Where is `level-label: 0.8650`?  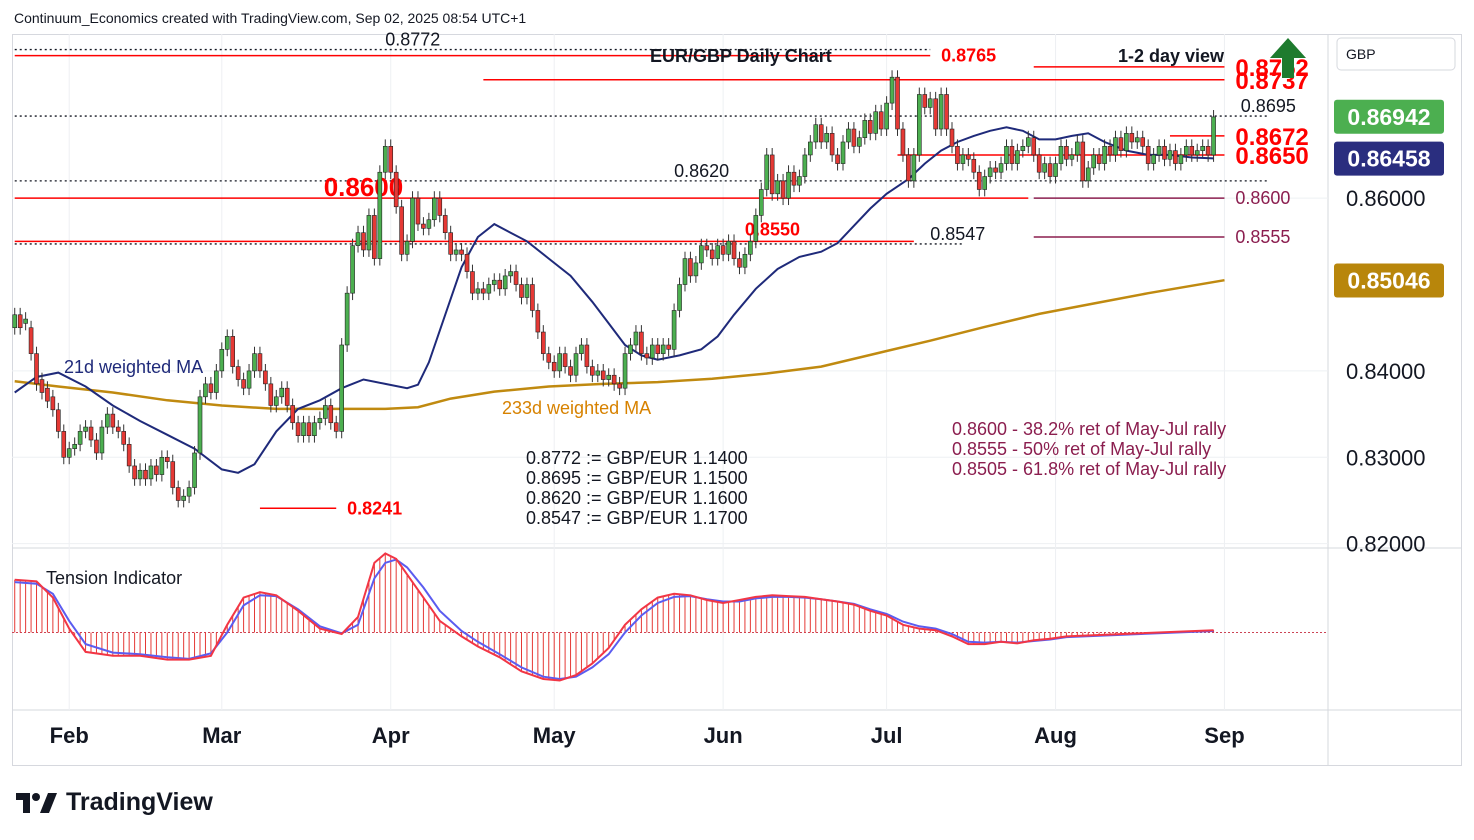 level-label: 0.8650 is located at coordinates (1271, 156).